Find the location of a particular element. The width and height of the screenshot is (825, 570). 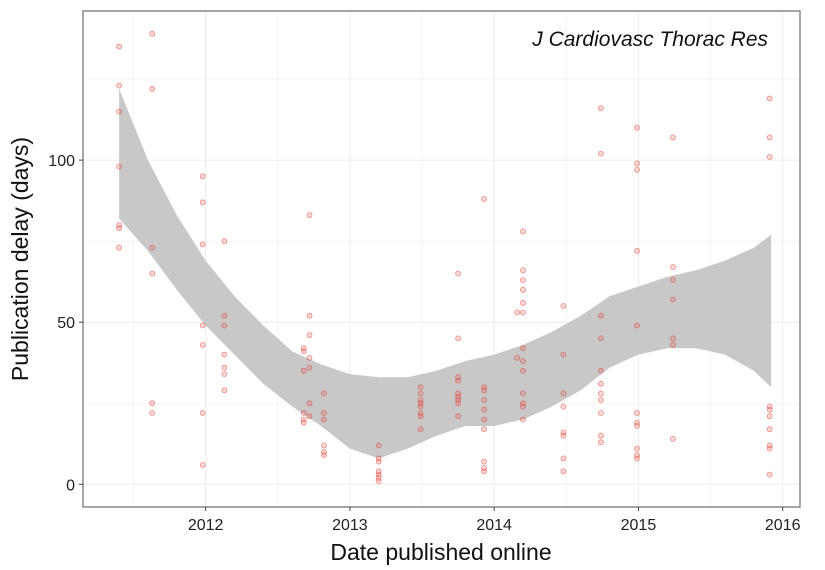

x-tick-label: 2015 is located at coordinates (639, 525).